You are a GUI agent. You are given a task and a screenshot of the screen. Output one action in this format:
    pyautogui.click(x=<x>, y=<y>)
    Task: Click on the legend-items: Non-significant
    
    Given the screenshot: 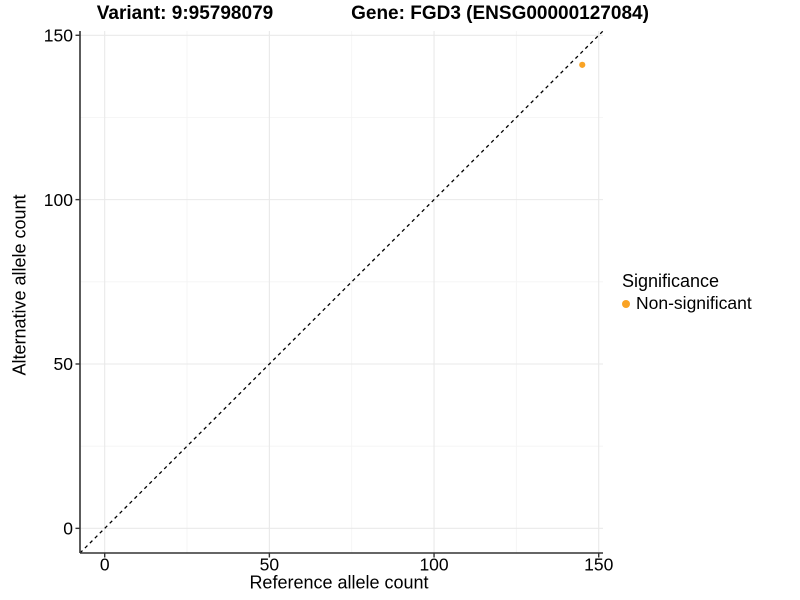 What is the action you would take?
    pyautogui.click(x=687, y=303)
    